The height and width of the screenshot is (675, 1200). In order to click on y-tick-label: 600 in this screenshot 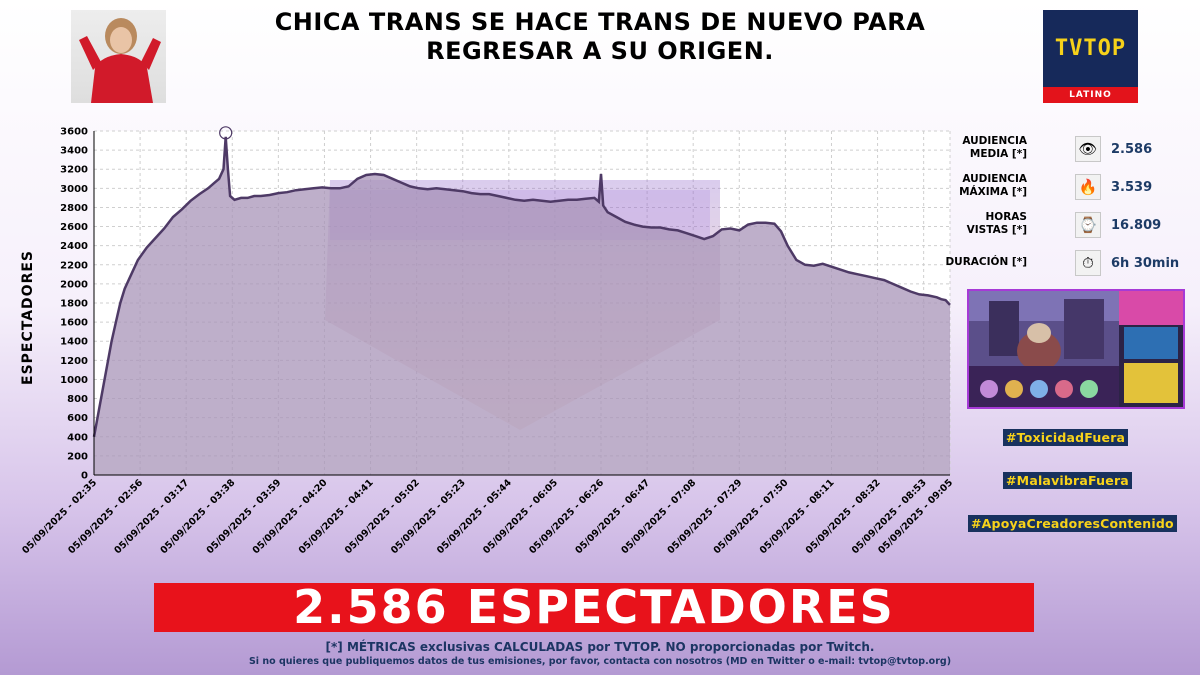, I will do `click(77, 418)`.